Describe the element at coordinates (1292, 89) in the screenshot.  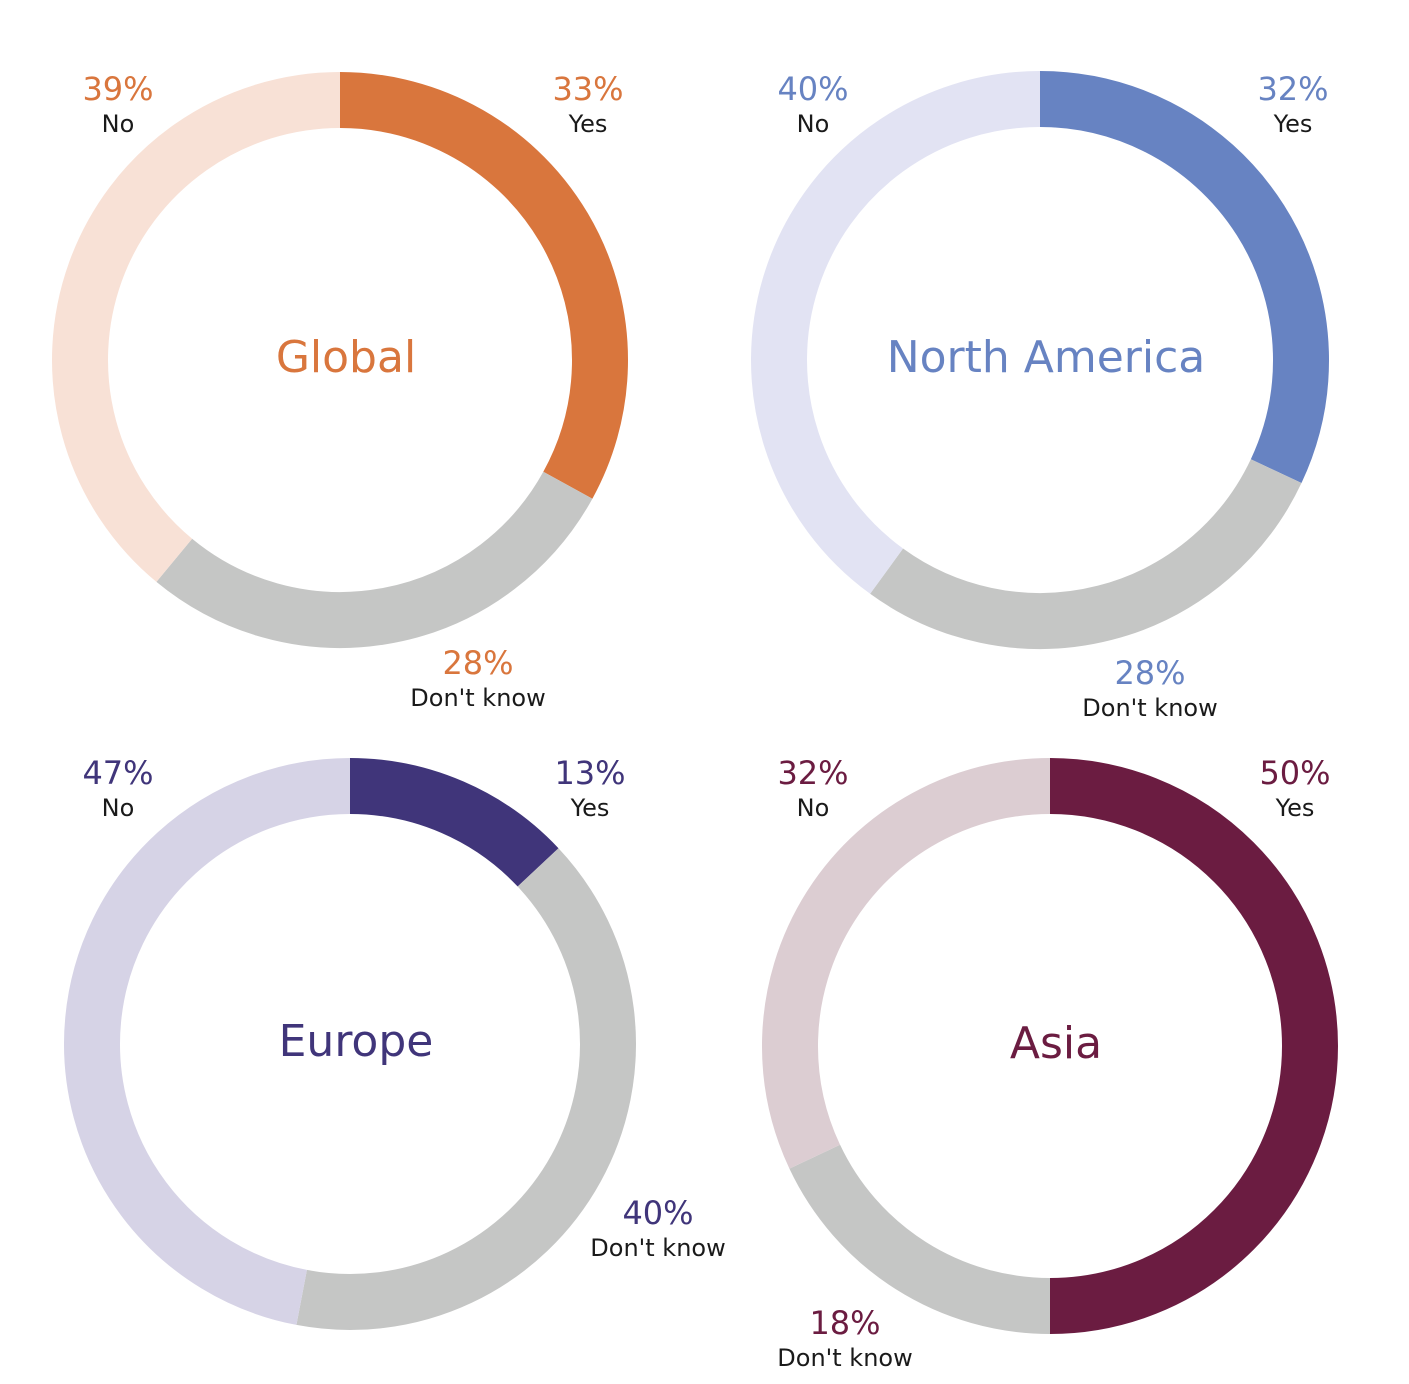
I see `pct-label-north-america-yes: 32%` at that location.